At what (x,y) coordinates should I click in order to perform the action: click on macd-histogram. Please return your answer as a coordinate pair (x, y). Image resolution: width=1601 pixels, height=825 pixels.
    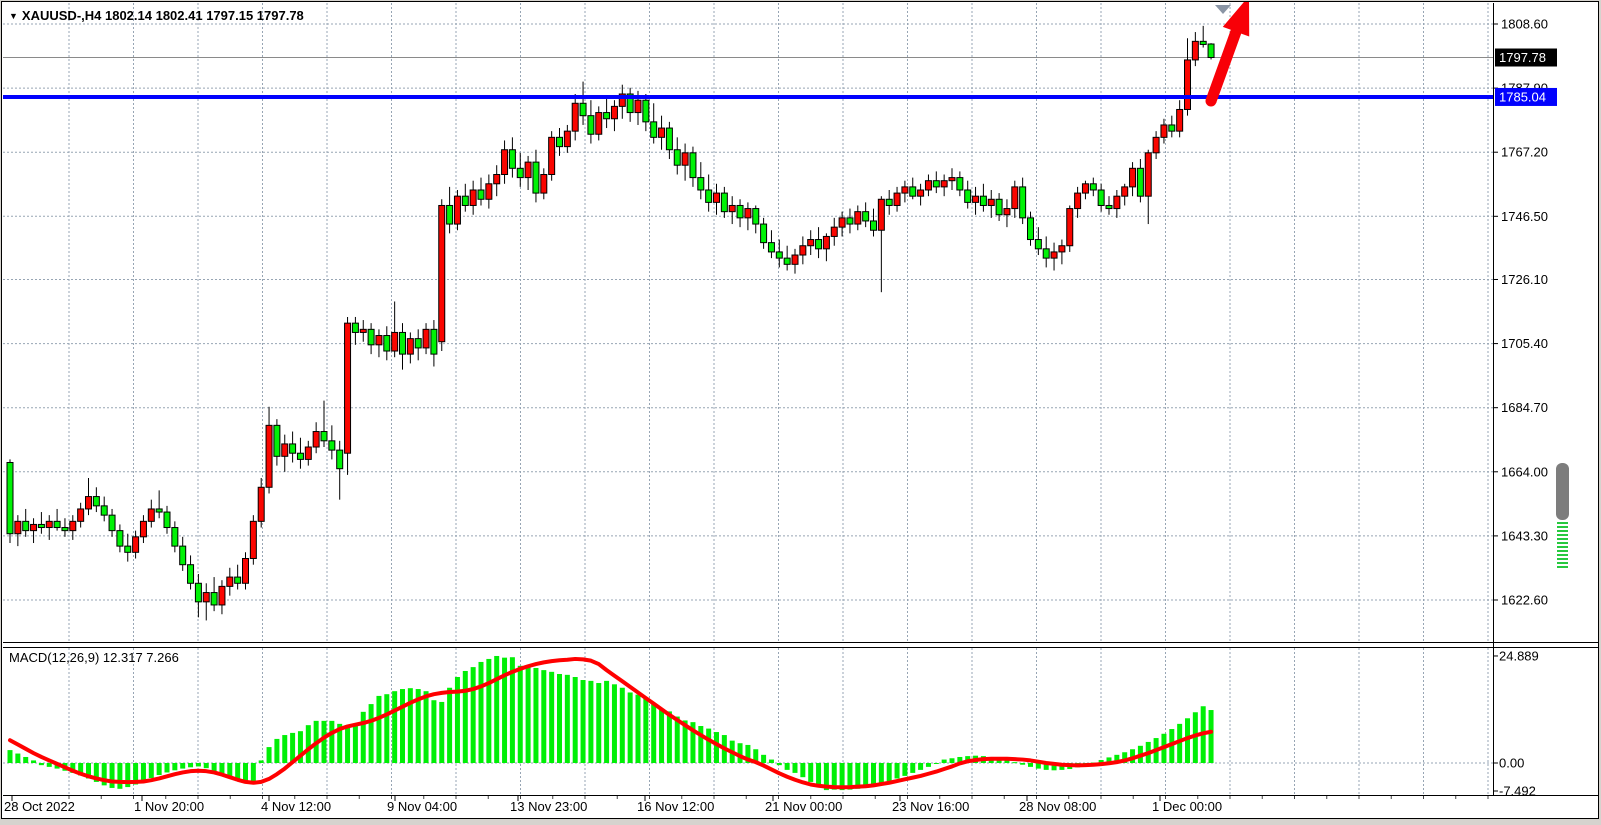
    Looking at the image, I should click on (610, 723).